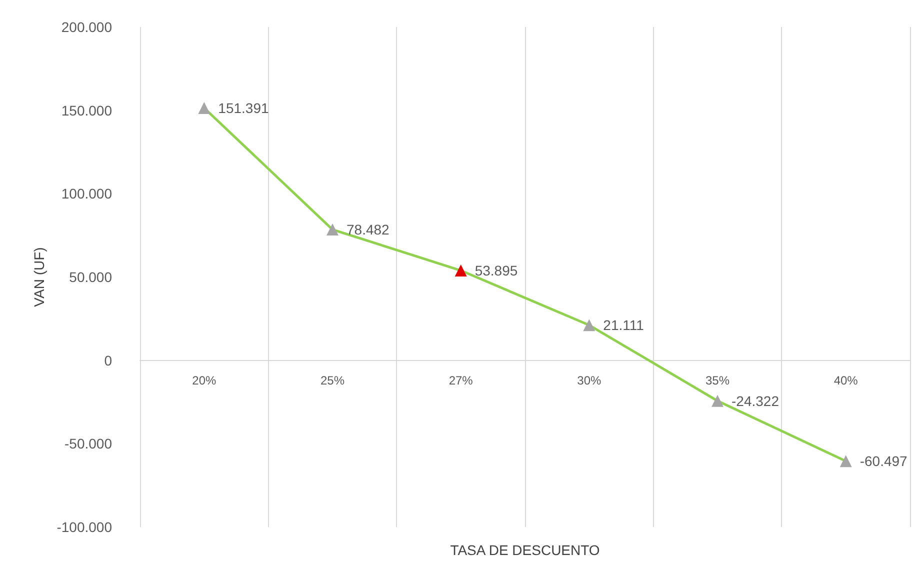  What do you see at coordinates (84, 527) in the screenshot?
I see `y-tick-label: -100.000` at bounding box center [84, 527].